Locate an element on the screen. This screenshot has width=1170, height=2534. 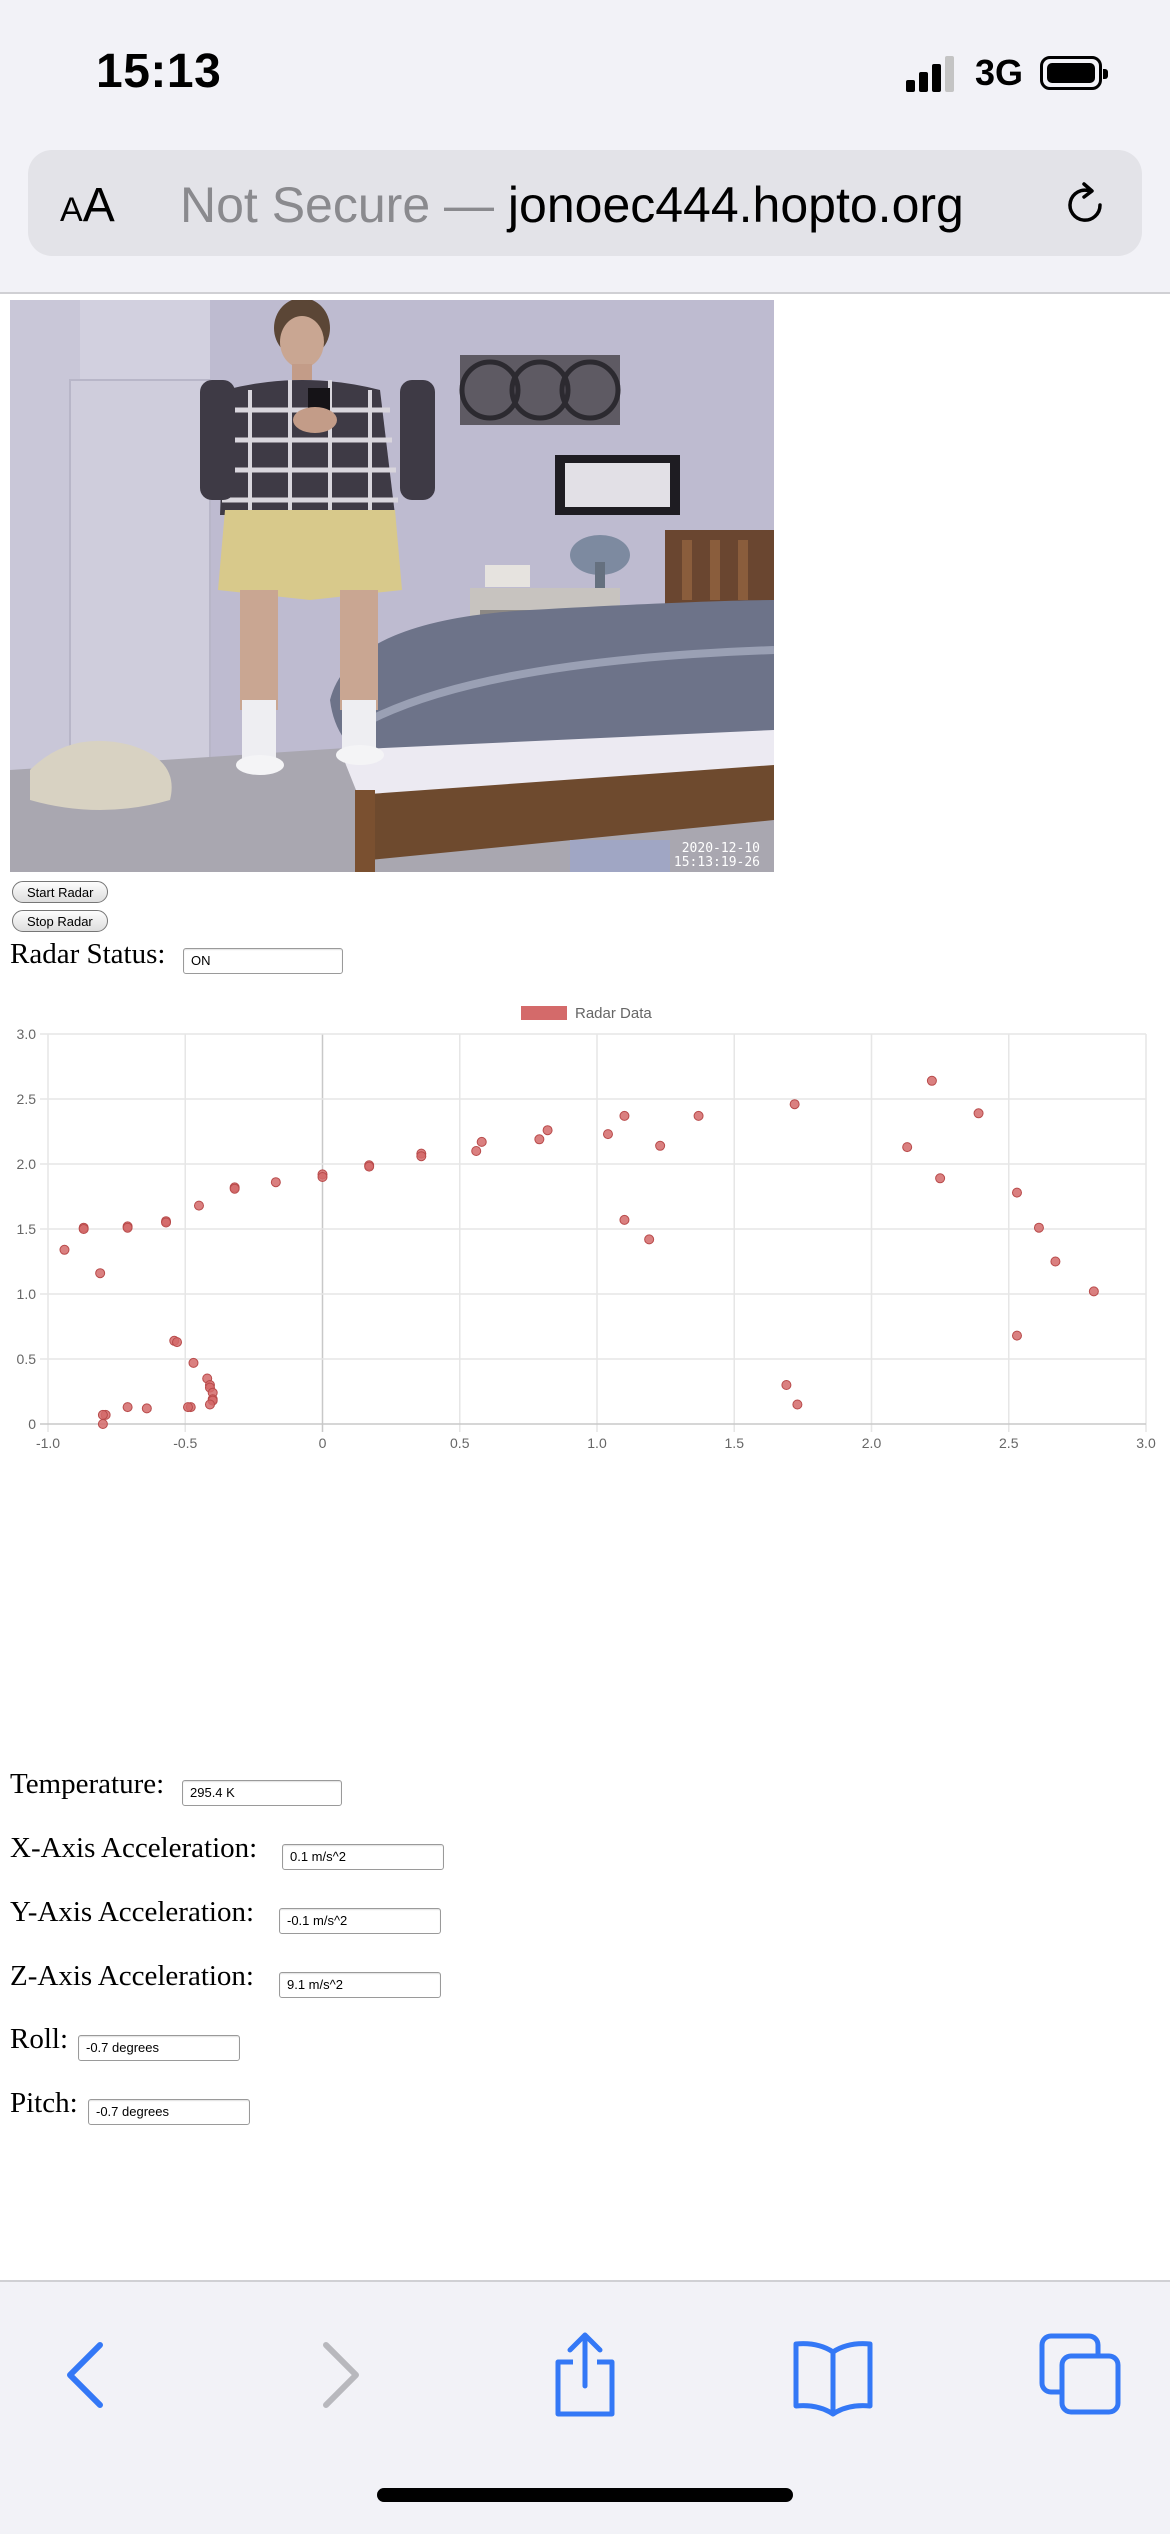
y-tick-label: 2.0 is located at coordinates (27, 1164).